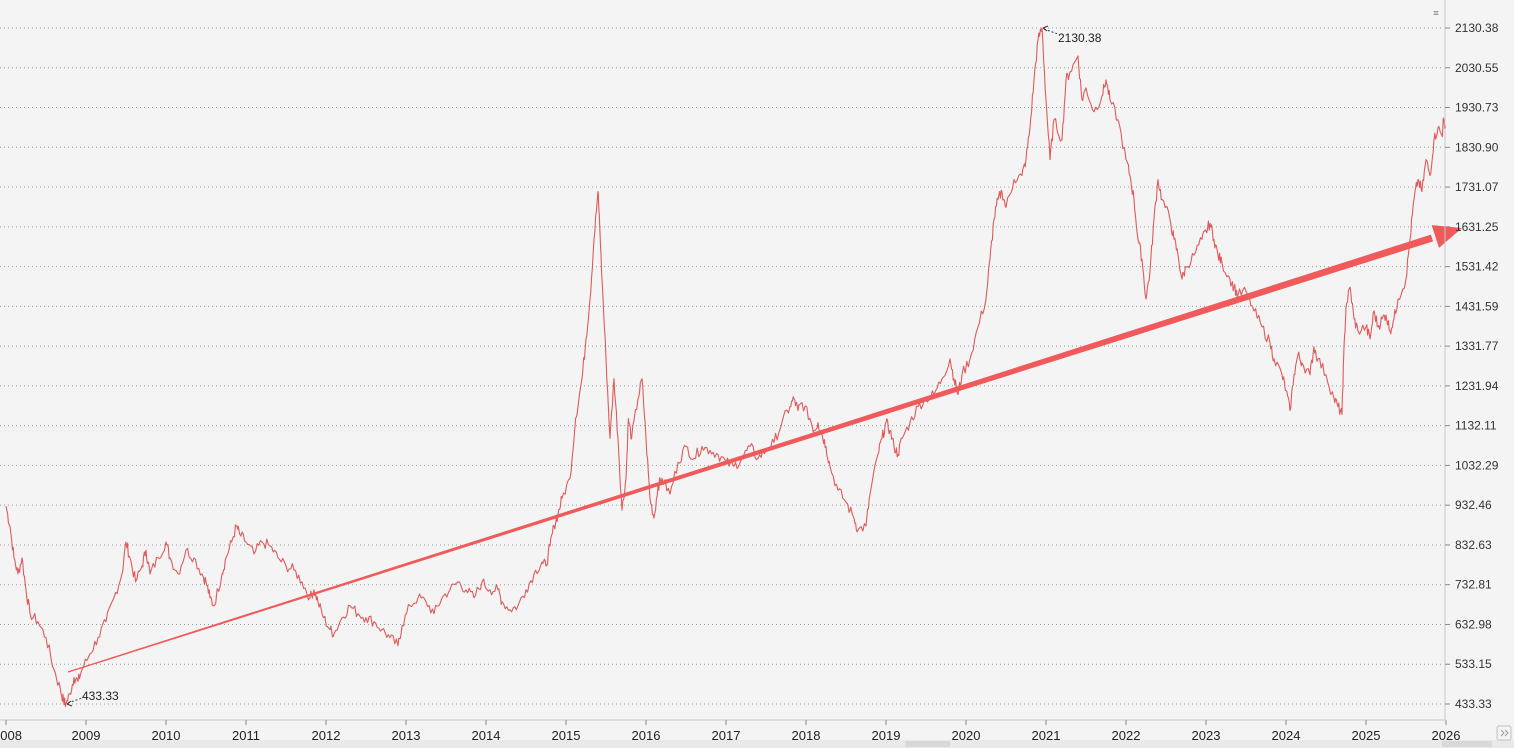 This screenshot has width=1514, height=748. I want to click on double-chevron-right-icon, so click(1504, 733).